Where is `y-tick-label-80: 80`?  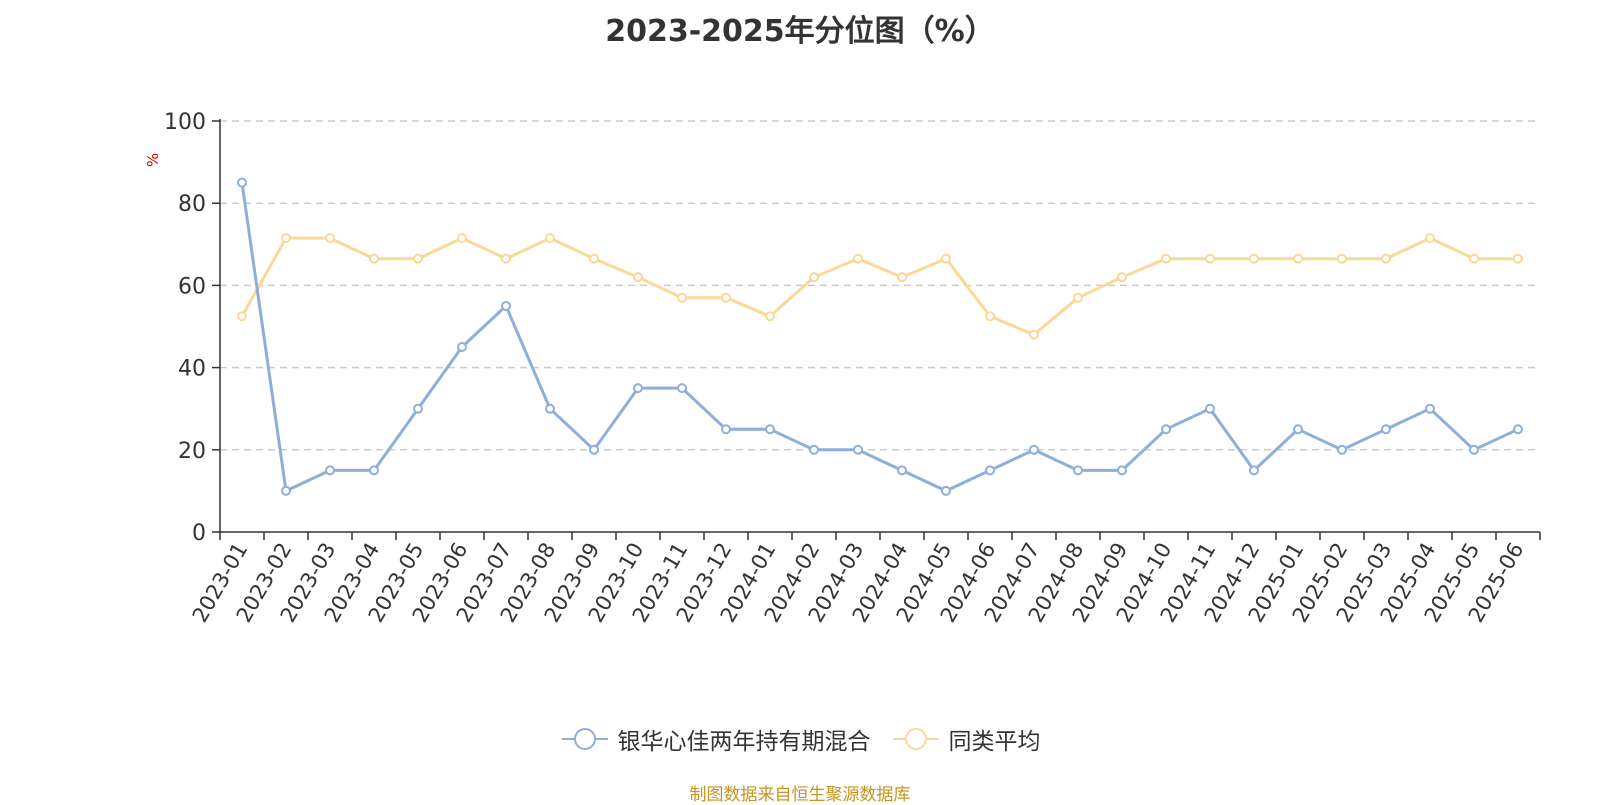
y-tick-label-80: 80 is located at coordinates (192, 204).